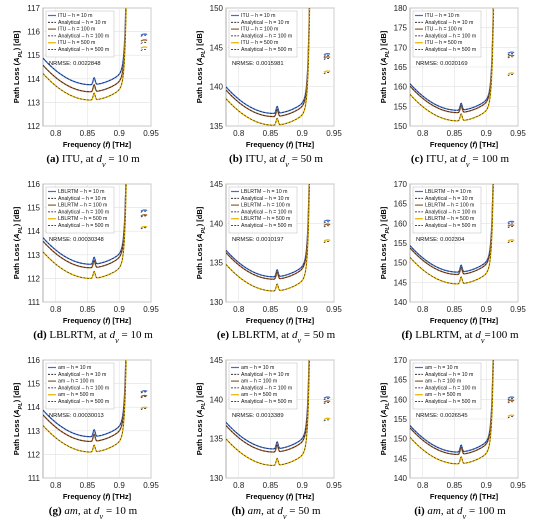 The image size is (550, 530). Describe the element at coordinates (71, 335) in the screenshot. I see `caption-part: LBLRTM` at that location.